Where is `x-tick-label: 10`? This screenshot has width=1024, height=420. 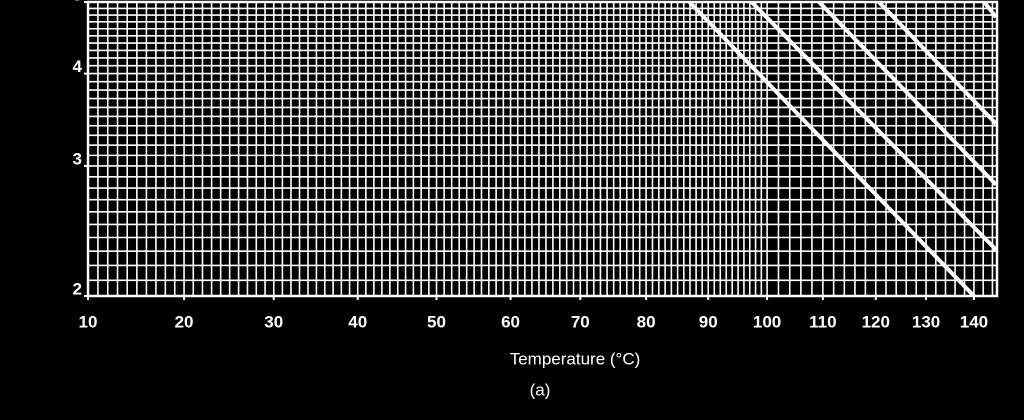
x-tick-label: 10 is located at coordinates (88, 321).